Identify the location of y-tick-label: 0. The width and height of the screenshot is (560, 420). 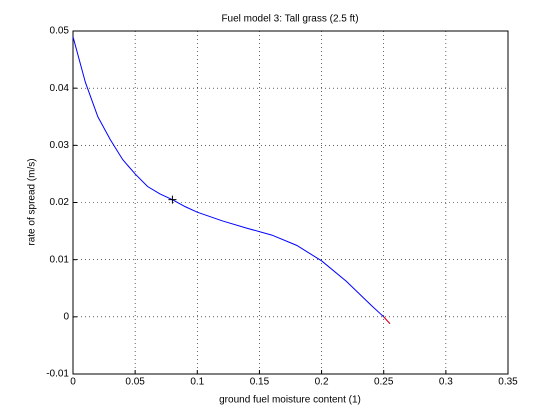
(66, 316).